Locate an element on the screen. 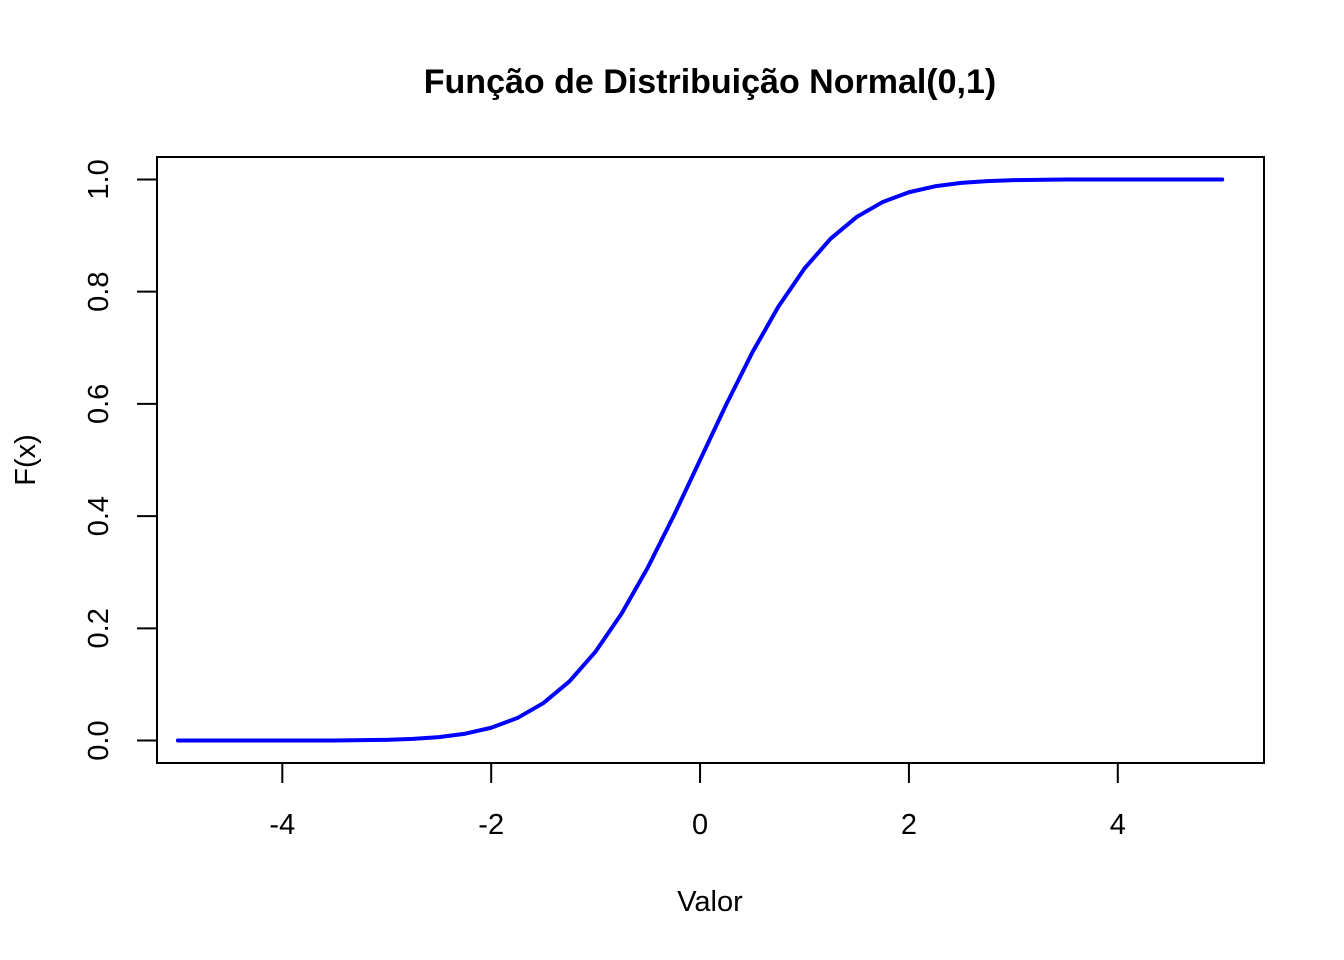  x-tick-label: 0 is located at coordinates (700, 825).